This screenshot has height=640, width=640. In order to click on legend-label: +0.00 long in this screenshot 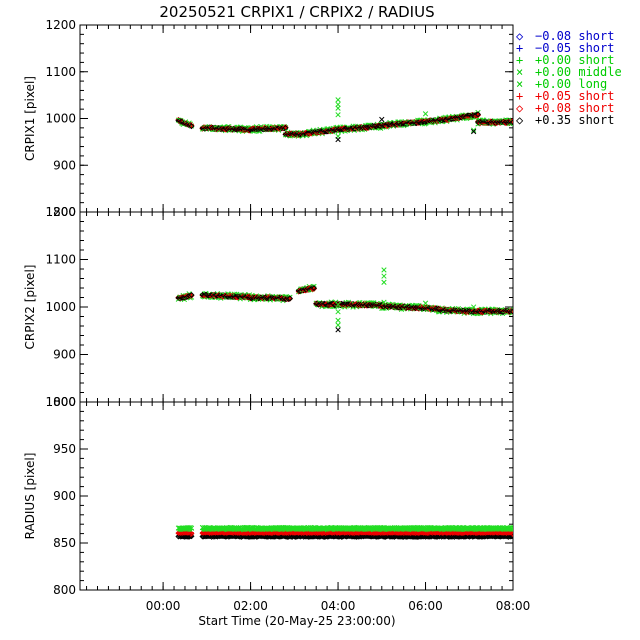, I will do `click(571, 84)`.